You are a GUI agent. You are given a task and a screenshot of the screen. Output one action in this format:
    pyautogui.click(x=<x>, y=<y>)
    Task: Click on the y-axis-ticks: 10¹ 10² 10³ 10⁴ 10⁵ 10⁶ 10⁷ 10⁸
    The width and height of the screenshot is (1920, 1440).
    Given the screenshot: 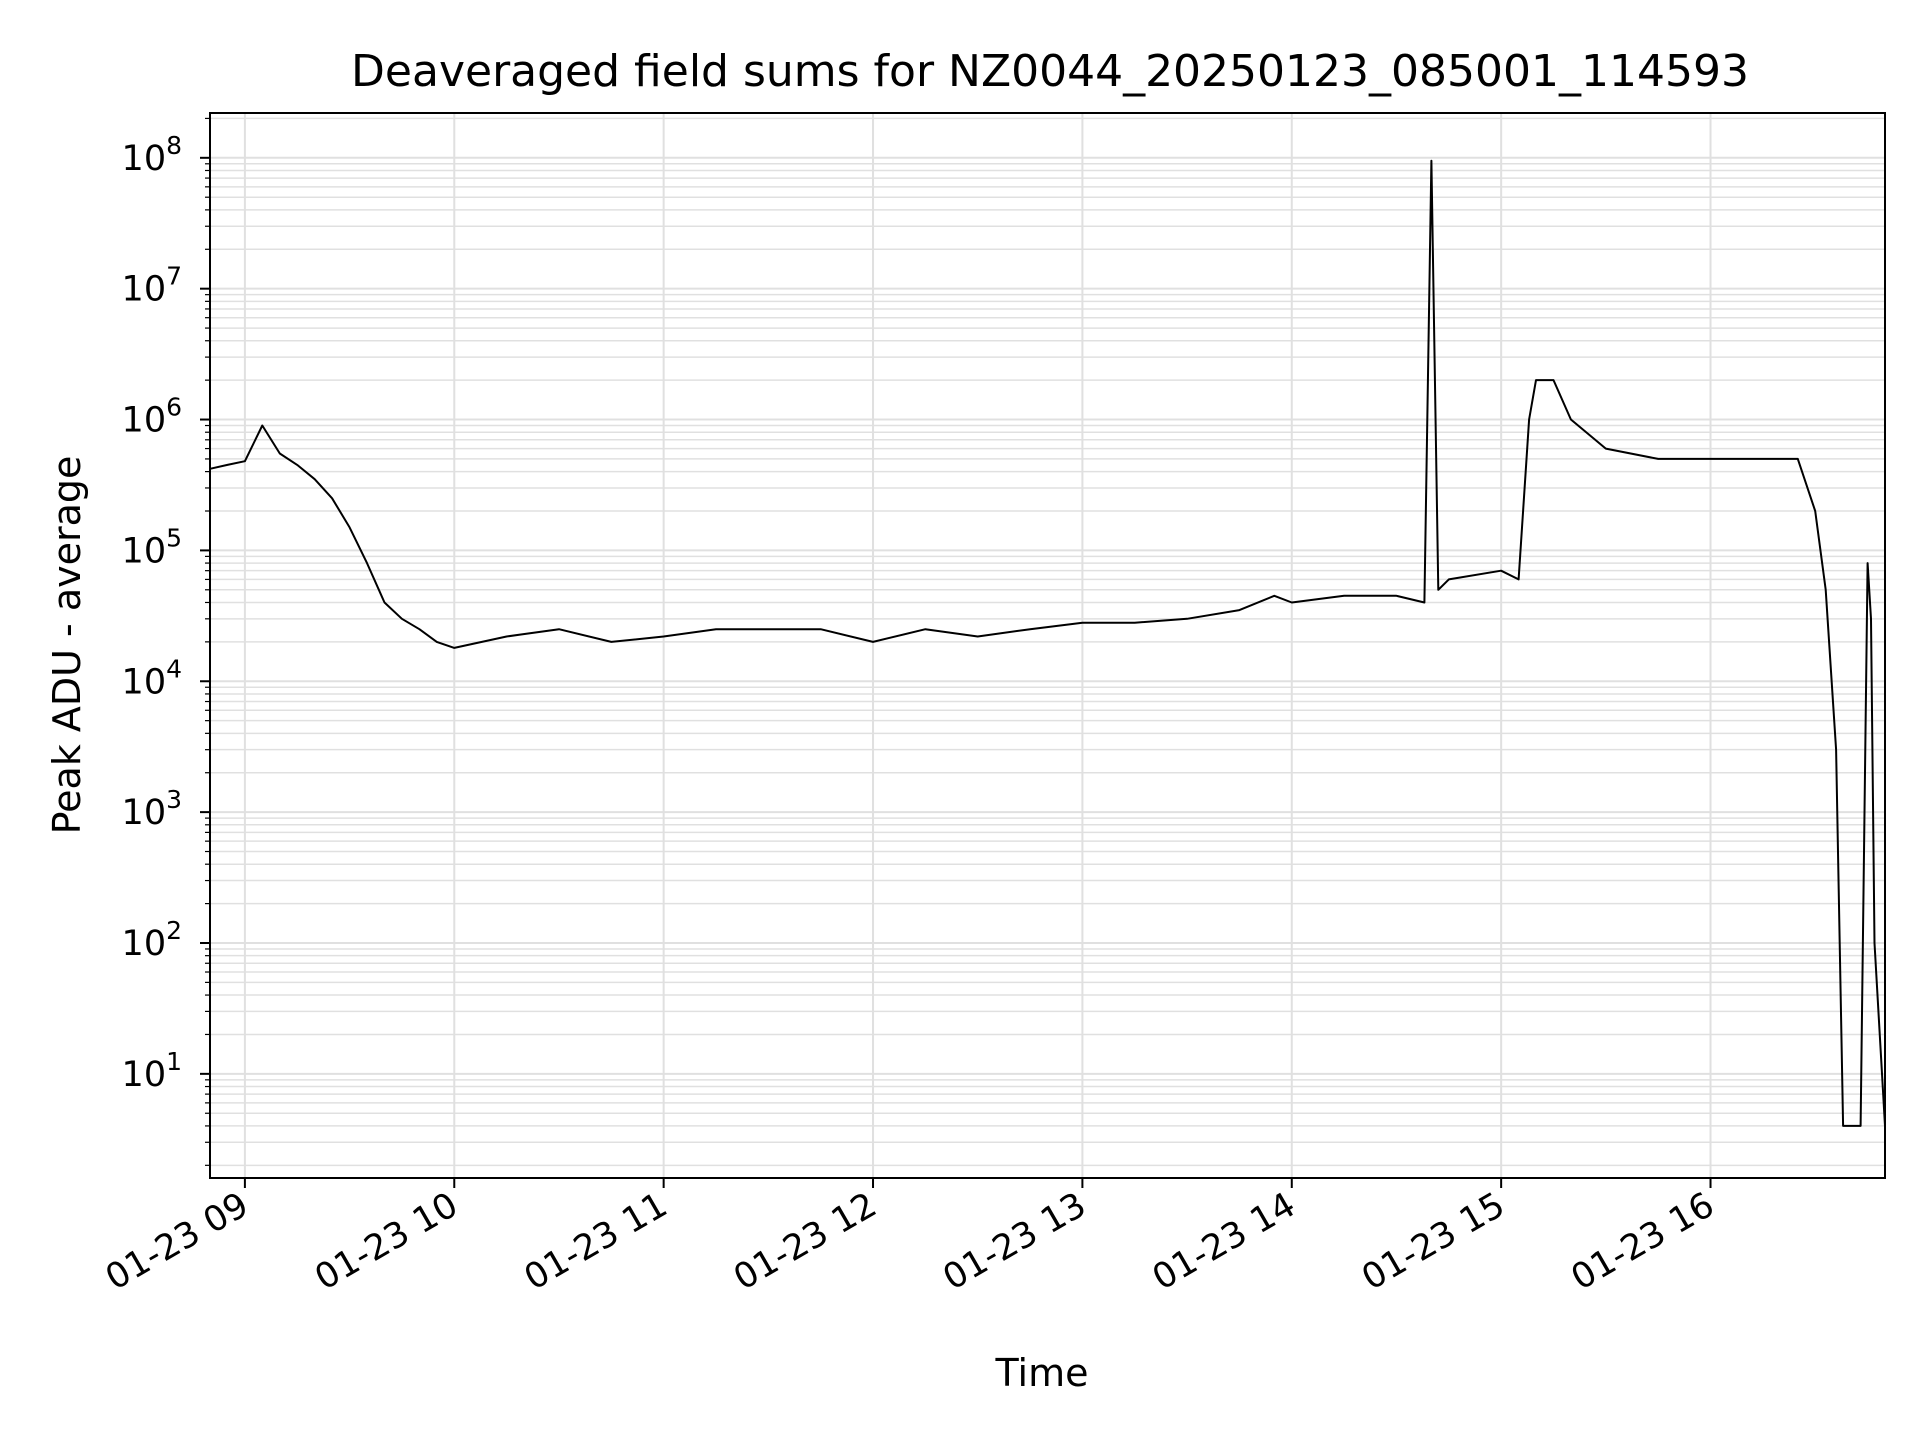 What is the action you would take?
    pyautogui.click(x=166, y=641)
    